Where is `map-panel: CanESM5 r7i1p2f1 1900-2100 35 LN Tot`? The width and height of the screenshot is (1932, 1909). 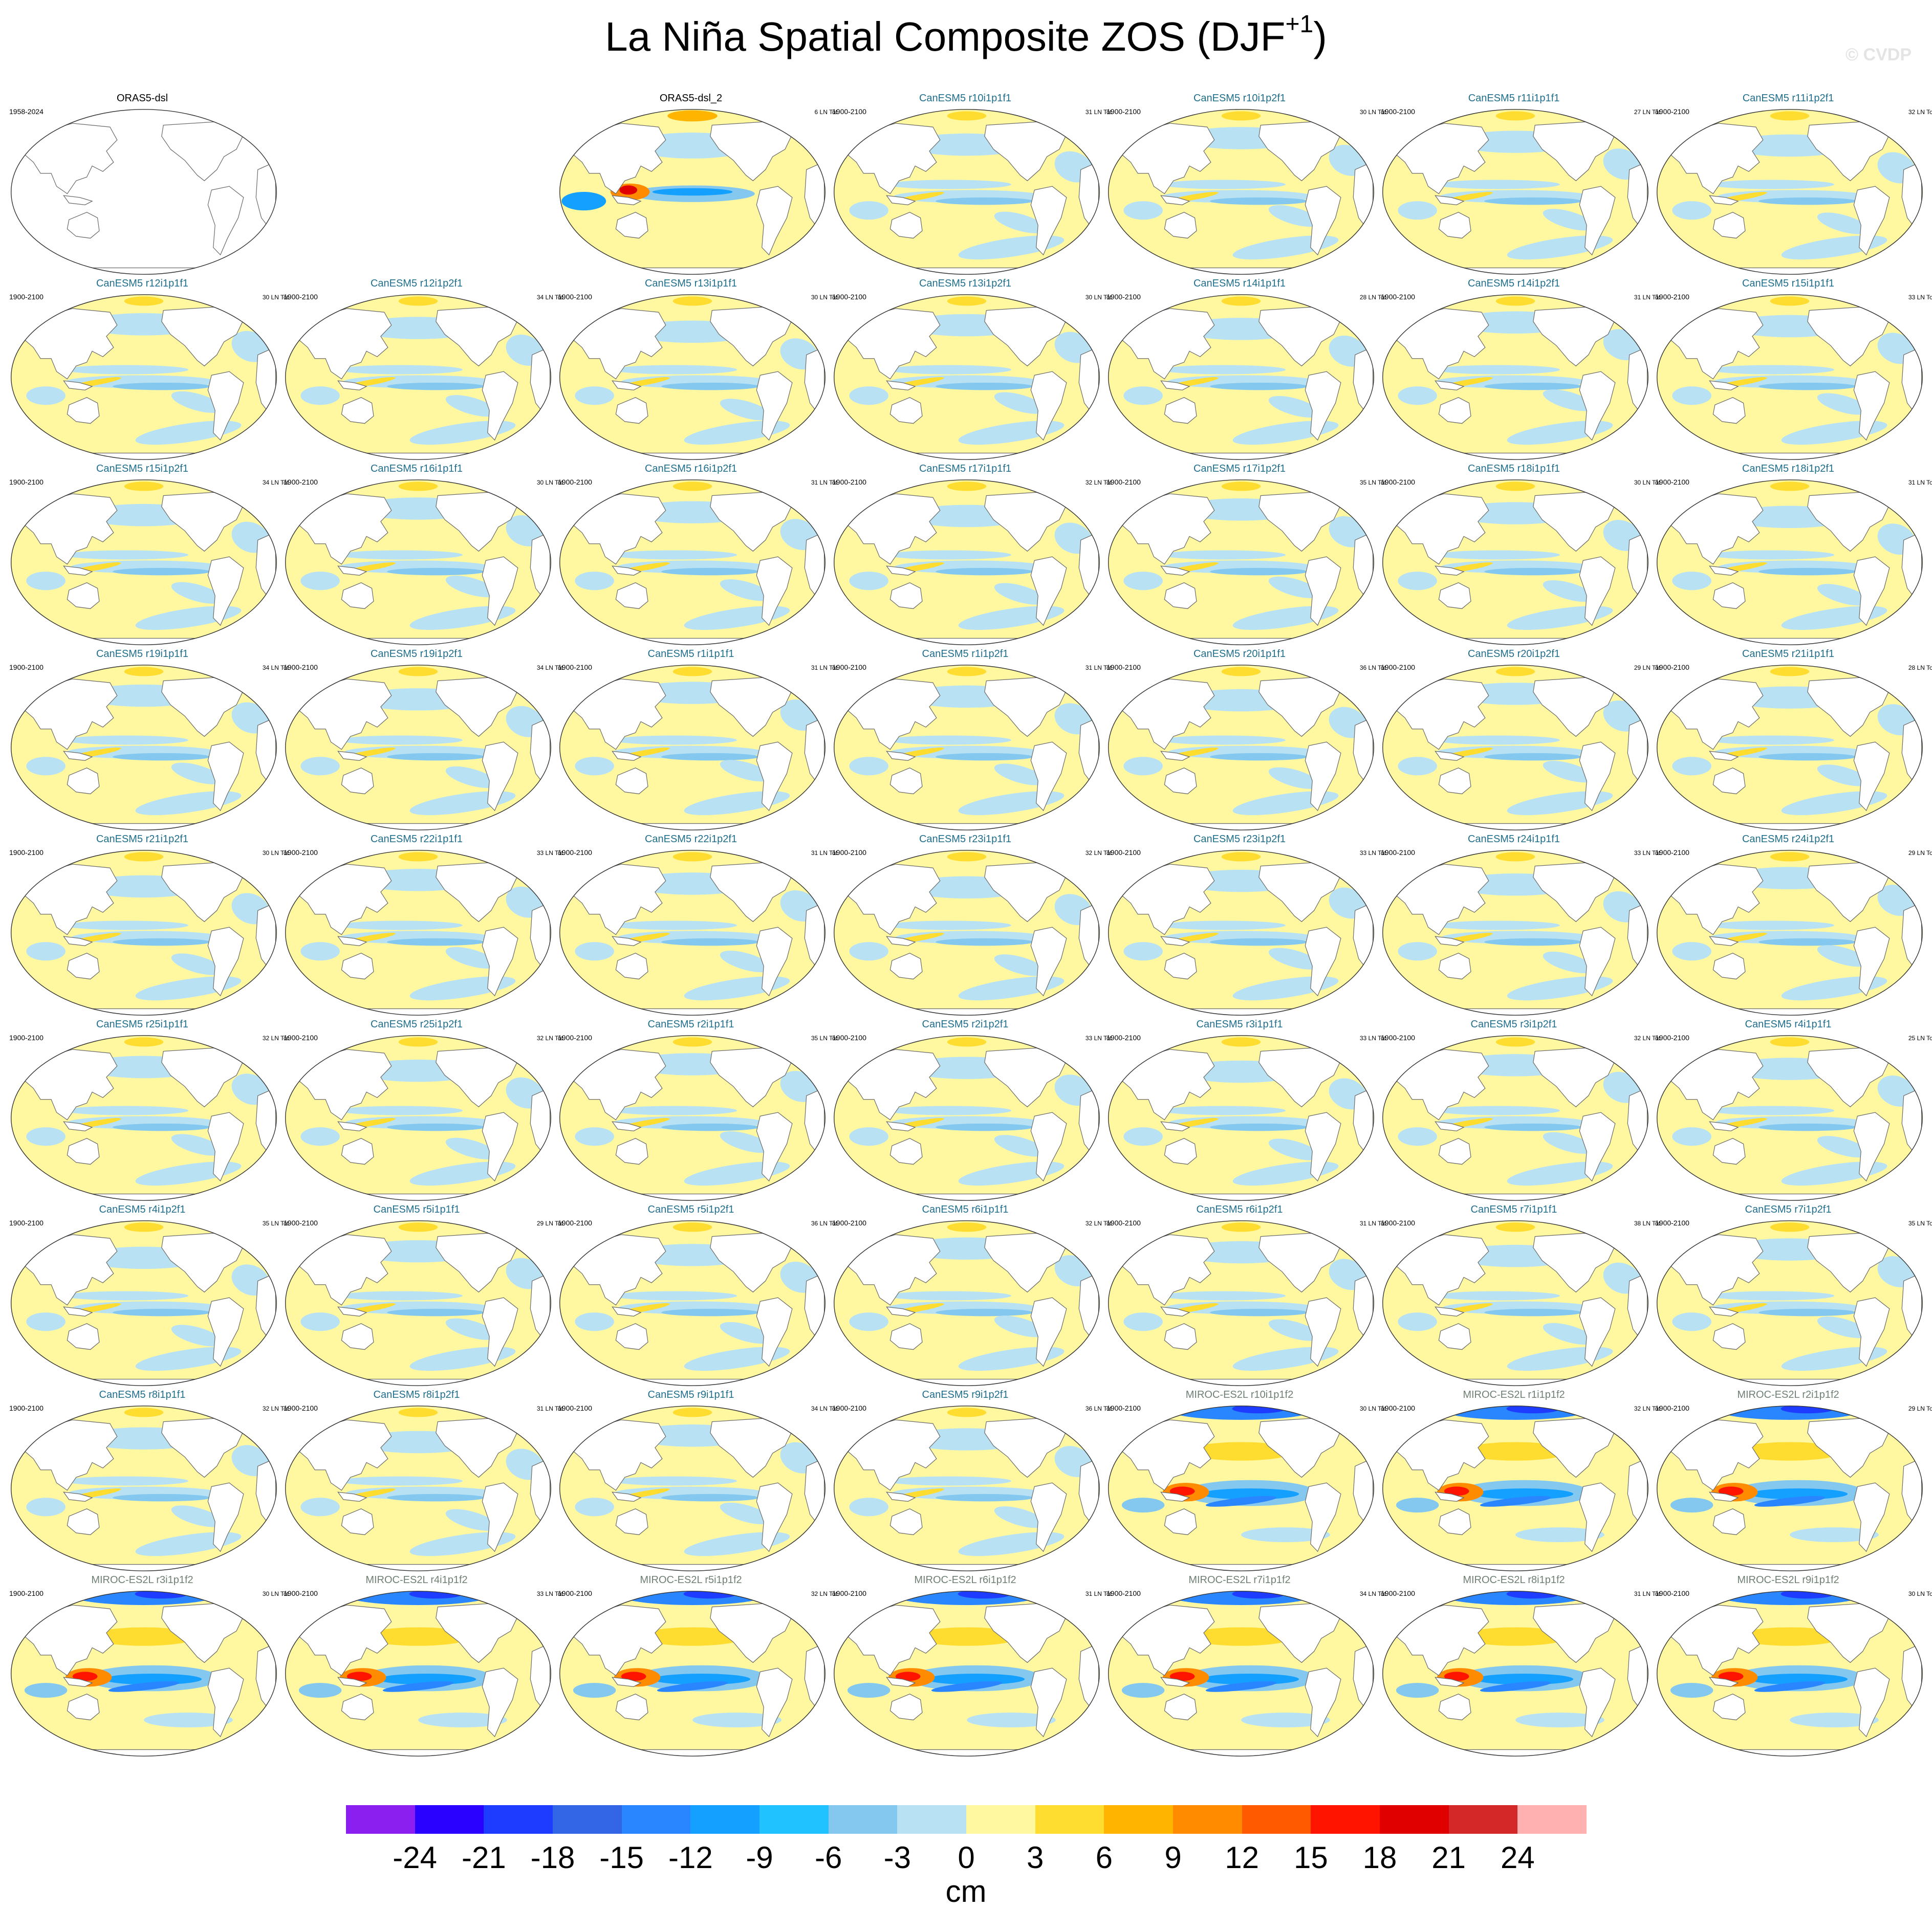
map-panel: CanESM5 r7i1p2f1 1900-2100 35 LN Tot is located at coordinates (1791, 1296).